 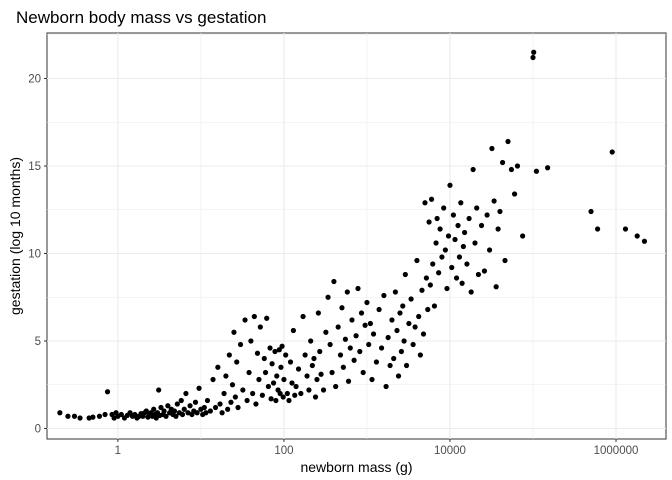 I want to click on x-axis-title: newborn mass (g), so click(x=356, y=467).